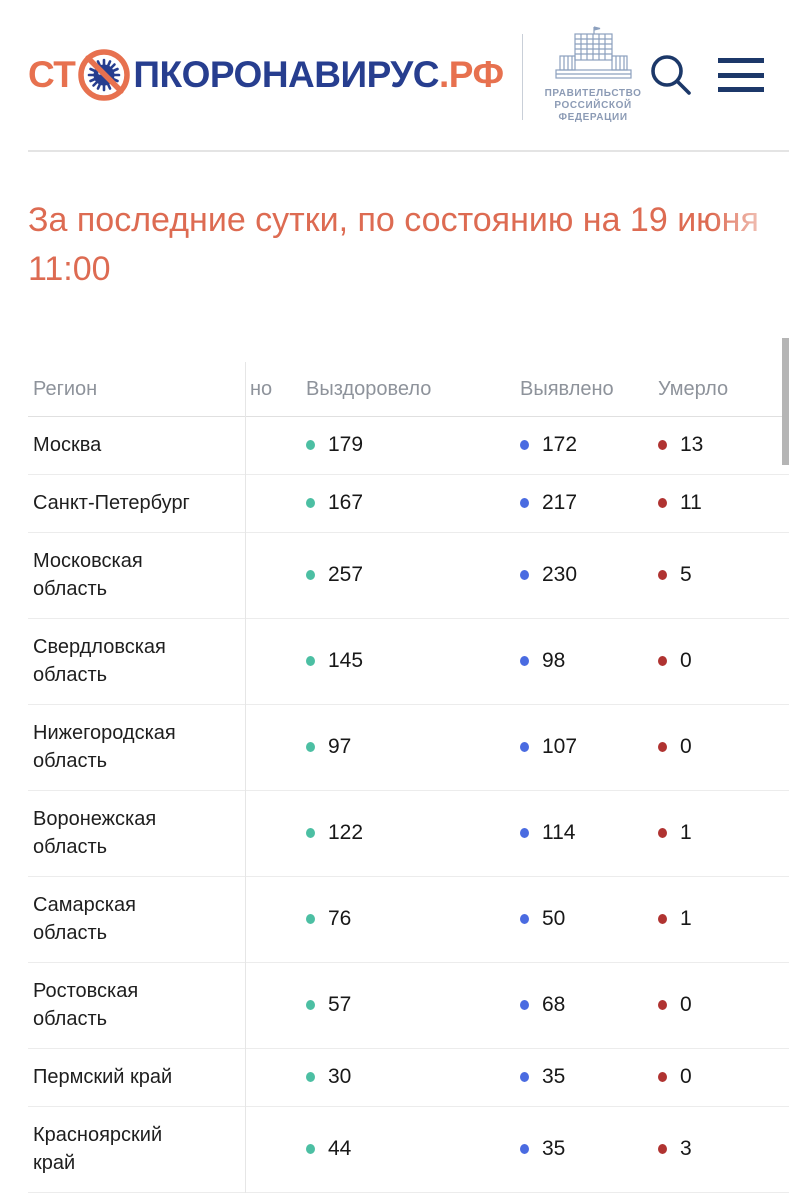 The height and width of the screenshot is (1200, 789). I want to click on recovered-value: 257, so click(346, 574).